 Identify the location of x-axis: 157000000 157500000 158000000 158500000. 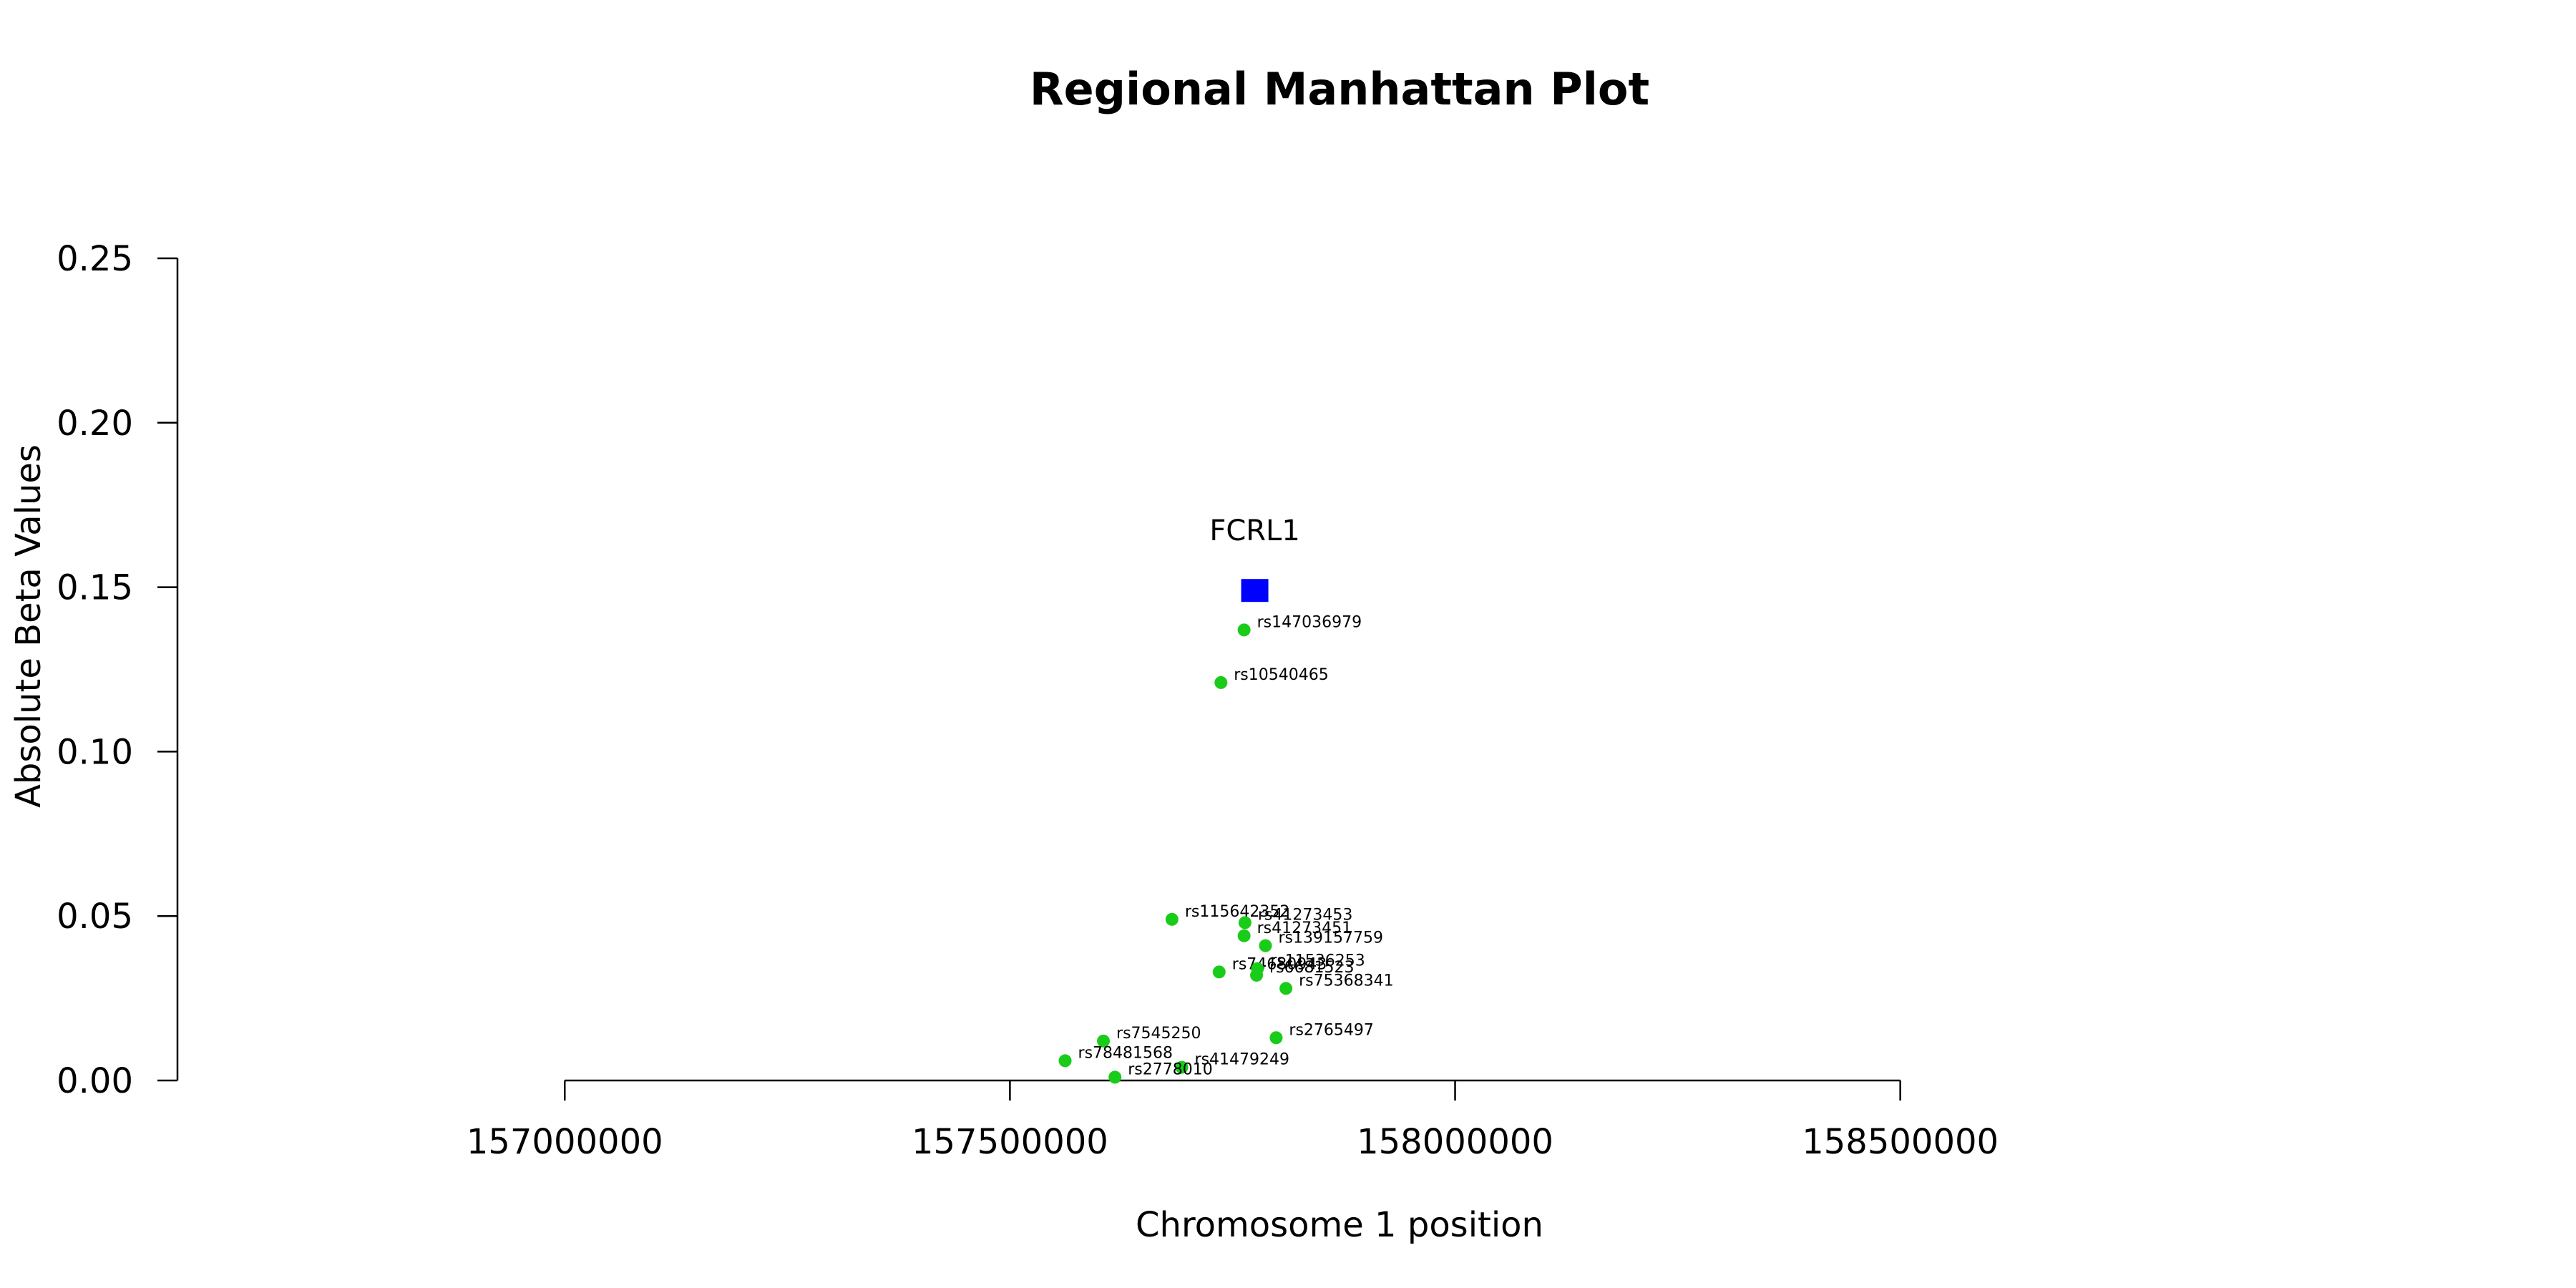
(1233, 1120).